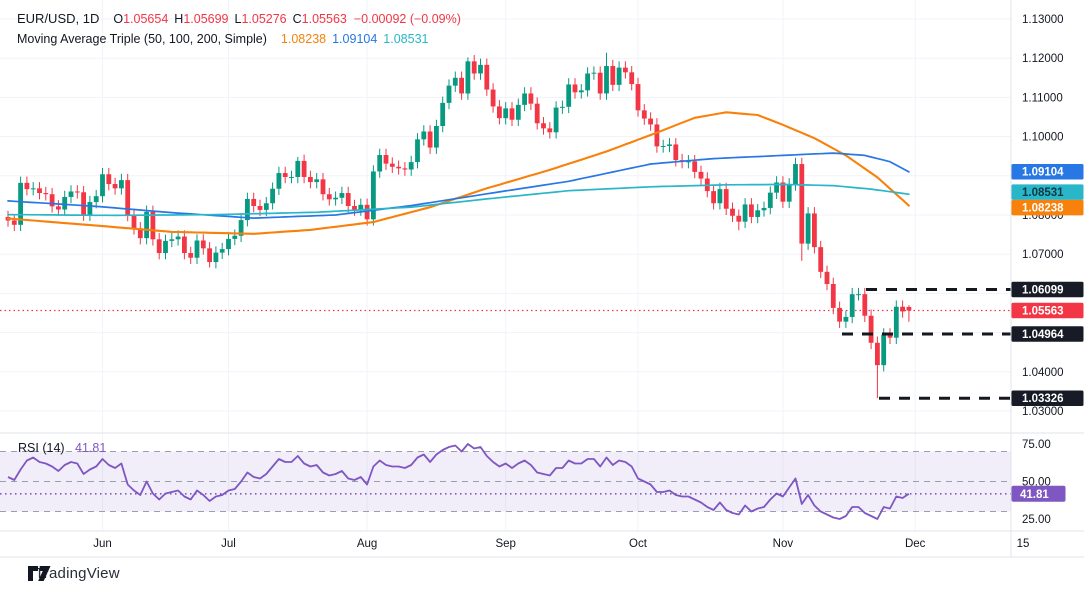  What do you see at coordinates (783, 544) in the screenshot?
I see `axis-label: Nov` at bounding box center [783, 544].